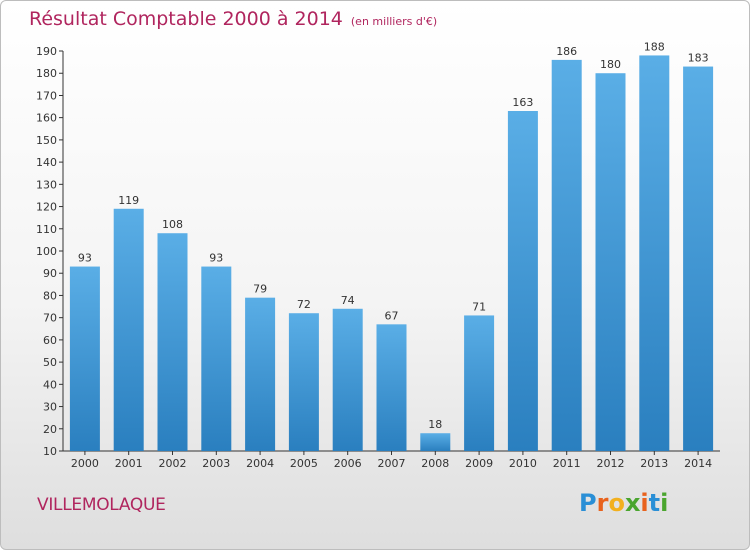 This screenshot has height=550, width=750. What do you see at coordinates (654, 503) in the screenshot?
I see `logo-letter: t` at bounding box center [654, 503].